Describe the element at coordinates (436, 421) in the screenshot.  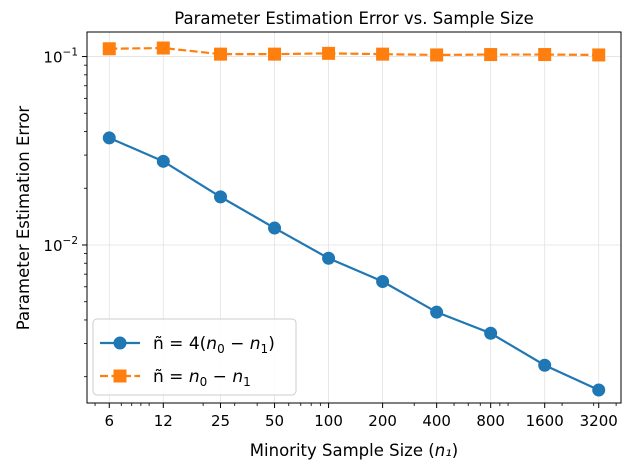
I see `x-tick-label: 400` at that location.